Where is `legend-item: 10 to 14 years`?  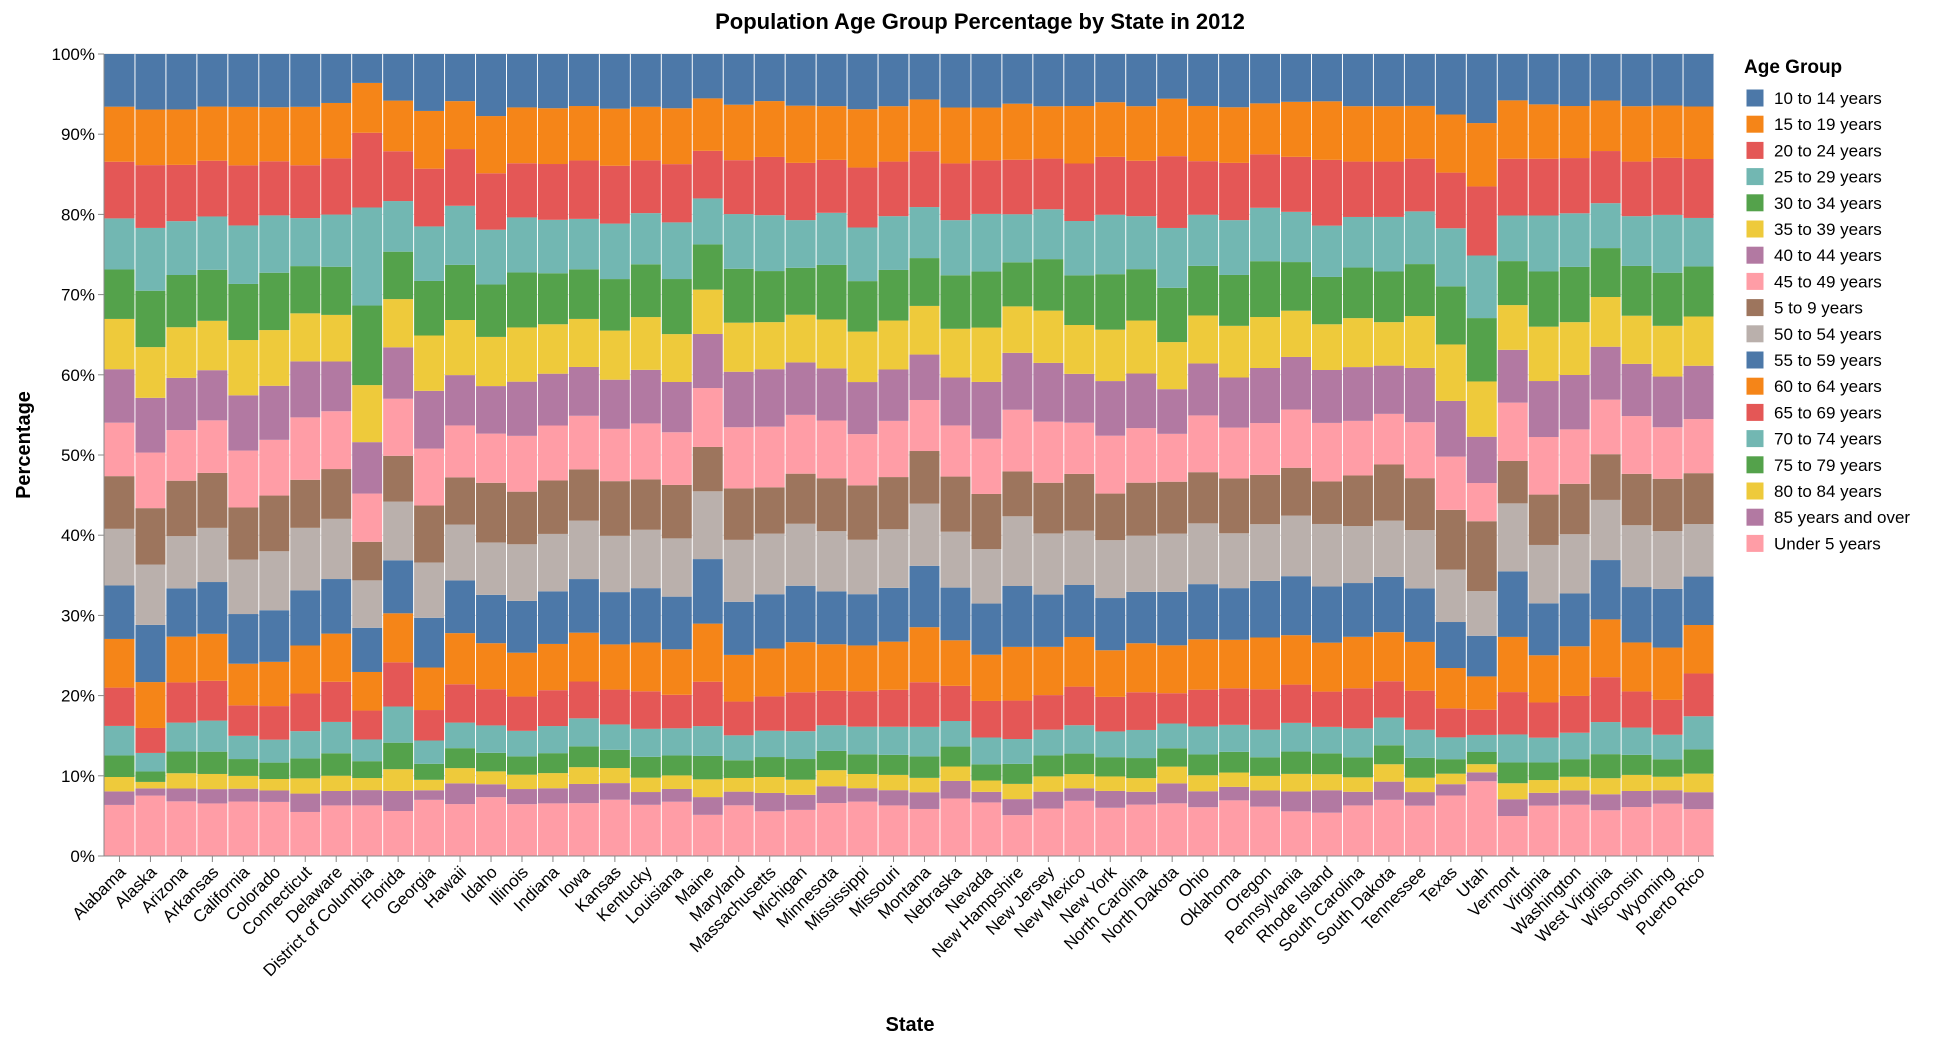
legend-item: 10 to 14 years is located at coordinates (1813, 98).